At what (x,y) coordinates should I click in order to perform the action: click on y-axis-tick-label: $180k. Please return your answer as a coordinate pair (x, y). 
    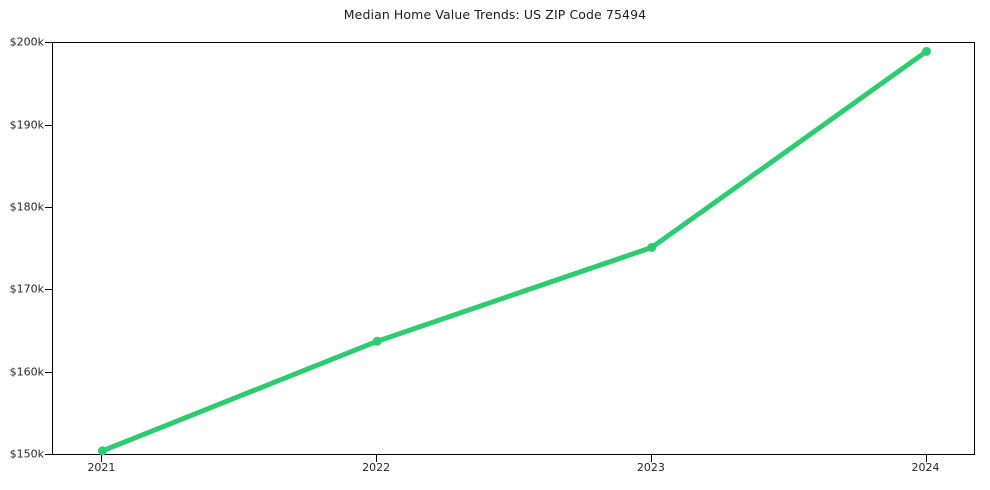
    Looking at the image, I should click on (26, 207).